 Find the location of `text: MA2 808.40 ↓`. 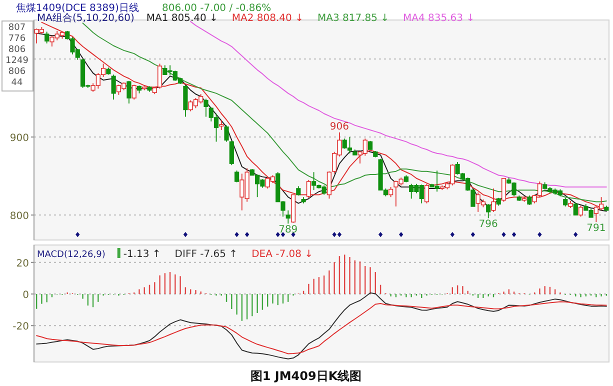

text: MA2 808.40 ↓ is located at coordinates (268, 18).